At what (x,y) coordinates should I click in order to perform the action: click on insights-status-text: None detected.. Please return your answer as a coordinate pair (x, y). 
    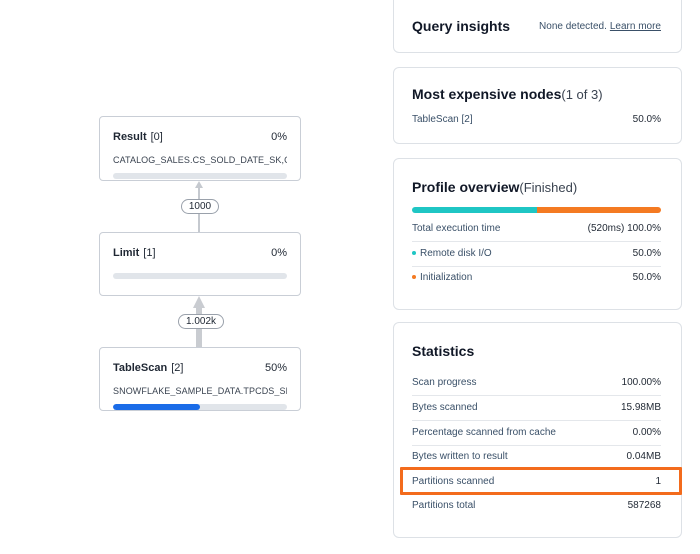
    Looking at the image, I should click on (573, 26).